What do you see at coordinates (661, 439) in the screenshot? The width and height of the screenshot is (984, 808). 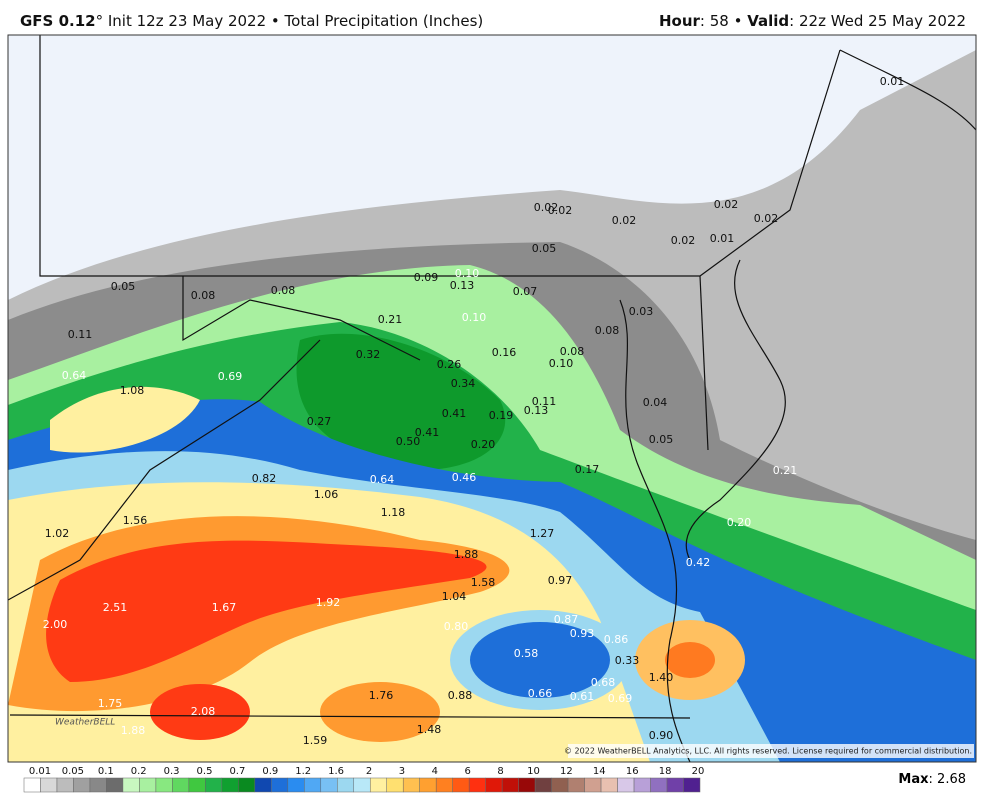 I see `map-value: 0.05` at bounding box center [661, 439].